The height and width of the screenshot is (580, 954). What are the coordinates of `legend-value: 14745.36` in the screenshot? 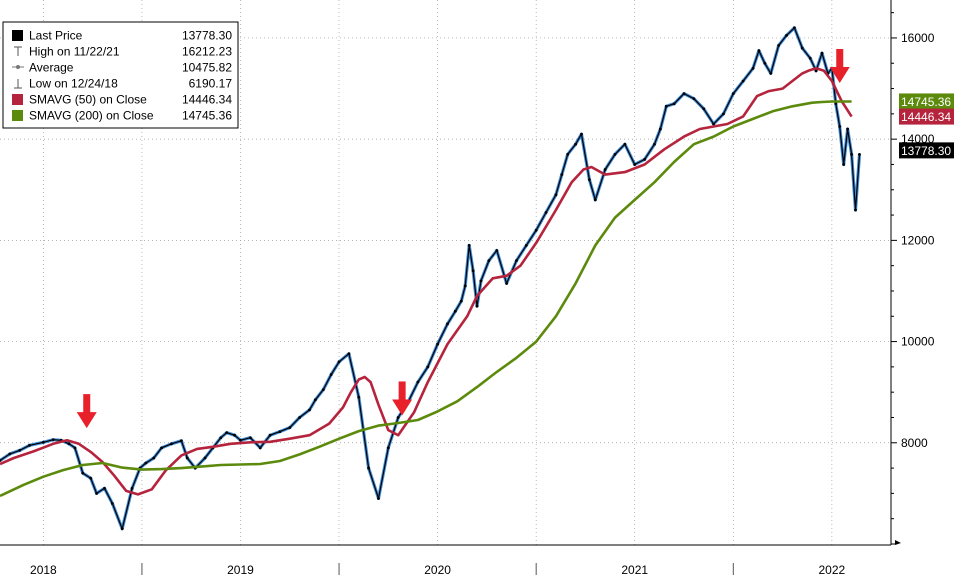 It's located at (207, 116).